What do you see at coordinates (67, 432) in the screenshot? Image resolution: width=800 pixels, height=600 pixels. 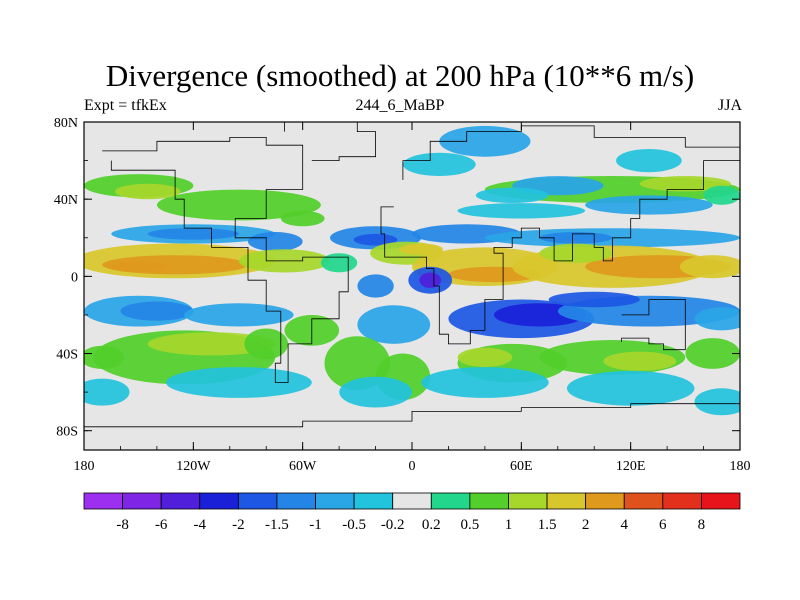 I see `y-tick-label: 80S` at bounding box center [67, 432].